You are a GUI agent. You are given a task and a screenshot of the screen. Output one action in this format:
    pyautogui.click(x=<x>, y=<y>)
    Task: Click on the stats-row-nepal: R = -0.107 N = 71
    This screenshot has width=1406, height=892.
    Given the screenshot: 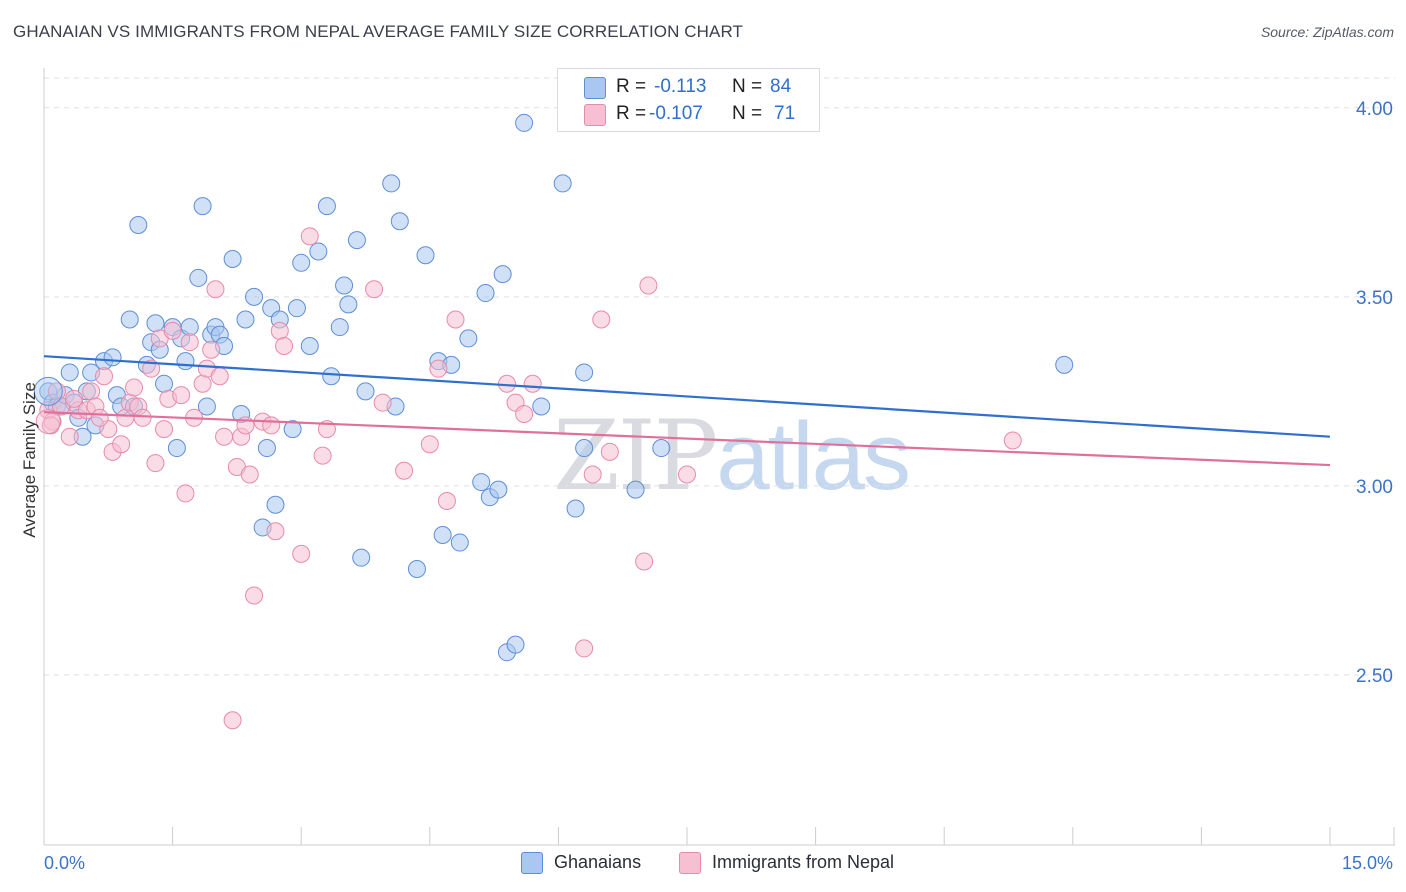 What is the action you would take?
    pyautogui.click(x=688, y=114)
    